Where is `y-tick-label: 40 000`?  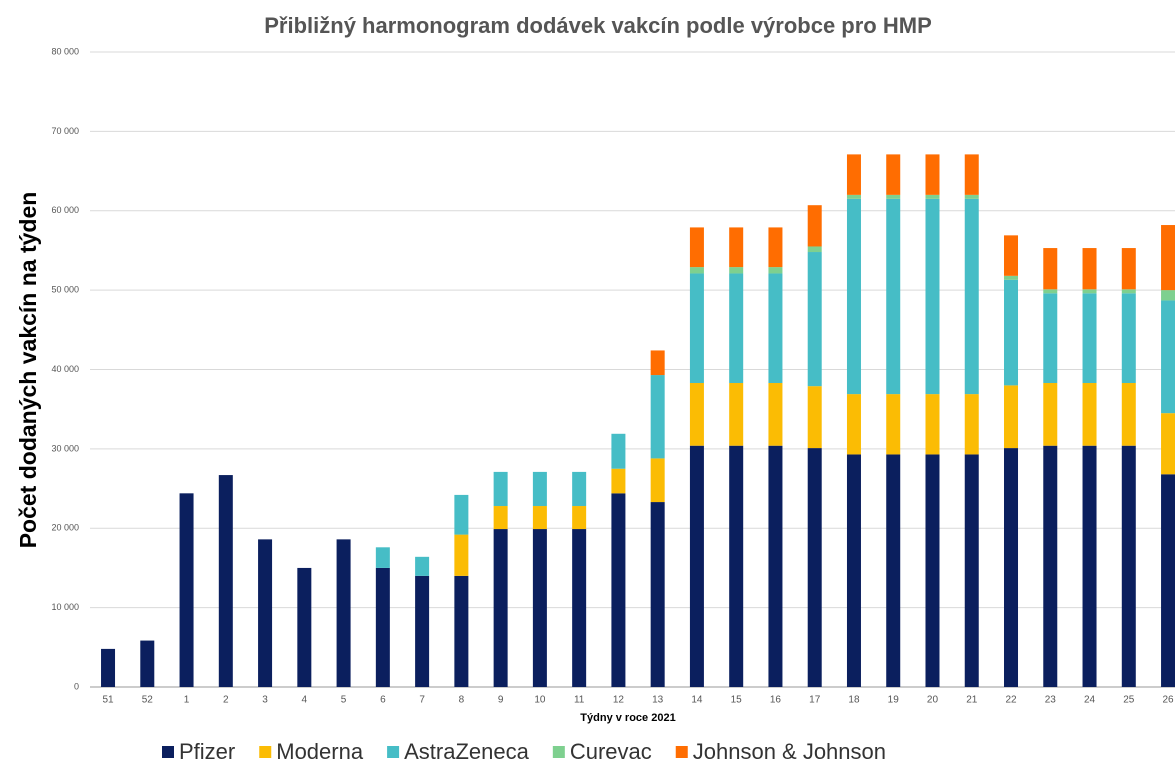 y-tick-label: 40 000 is located at coordinates (65, 369).